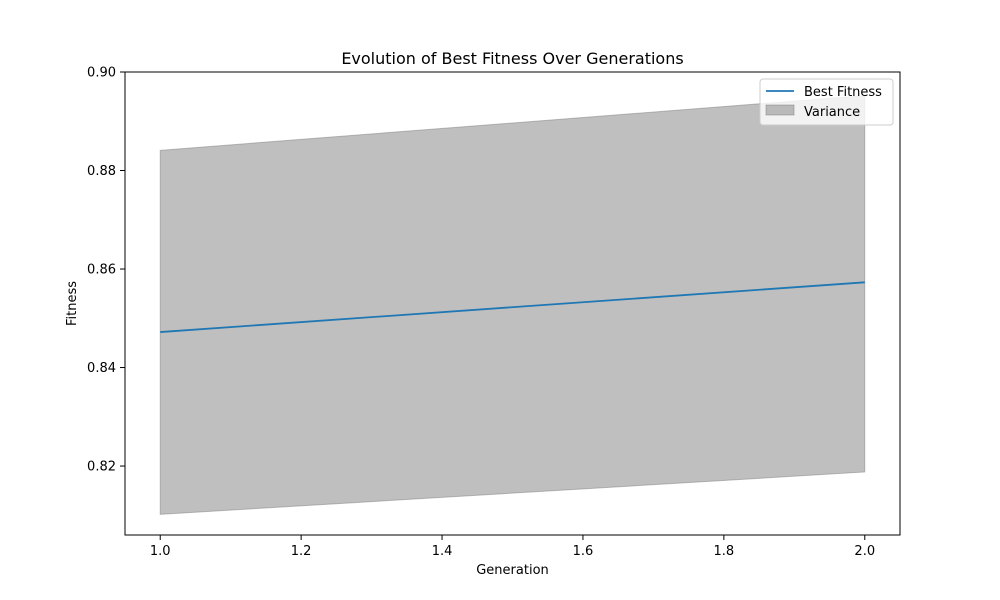 The height and width of the screenshot is (600, 1000). What do you see at coordinates (101, 73) in the screenshot?
I see `y-tick-label: 0.90` at bounding box center [101, 73].